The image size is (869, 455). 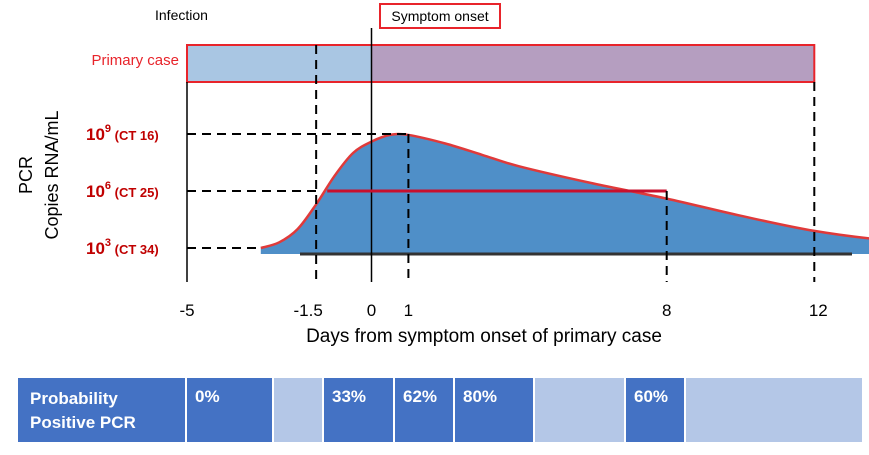 What do you see at coordinates (651, 396) in the screenshot?
I see `probability-value: 60%` at bounding box center [651, 396].